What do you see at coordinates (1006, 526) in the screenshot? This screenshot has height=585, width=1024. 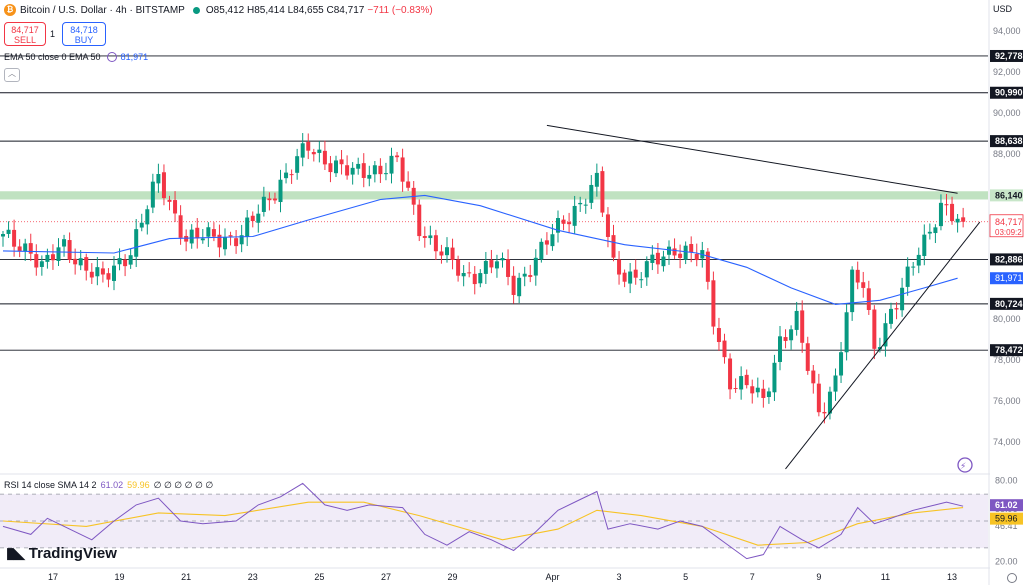 I see `rsi-tick-label: 46.41` at bounding box center [1006, 526].